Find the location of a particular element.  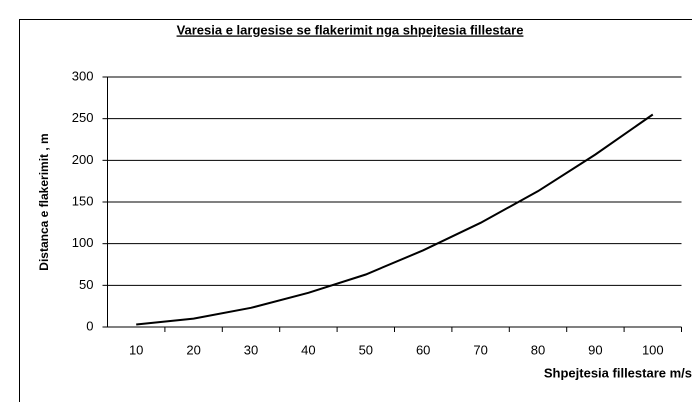

x-tick-label: 30 is located at coordinates (251, 349).